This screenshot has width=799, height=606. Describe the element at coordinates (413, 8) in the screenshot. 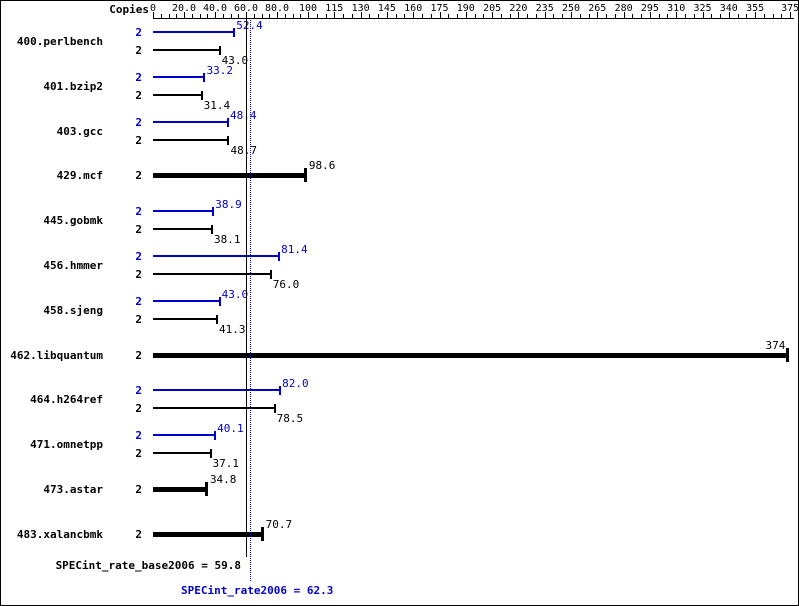

I see `axis-tick-label: 160` at that location.